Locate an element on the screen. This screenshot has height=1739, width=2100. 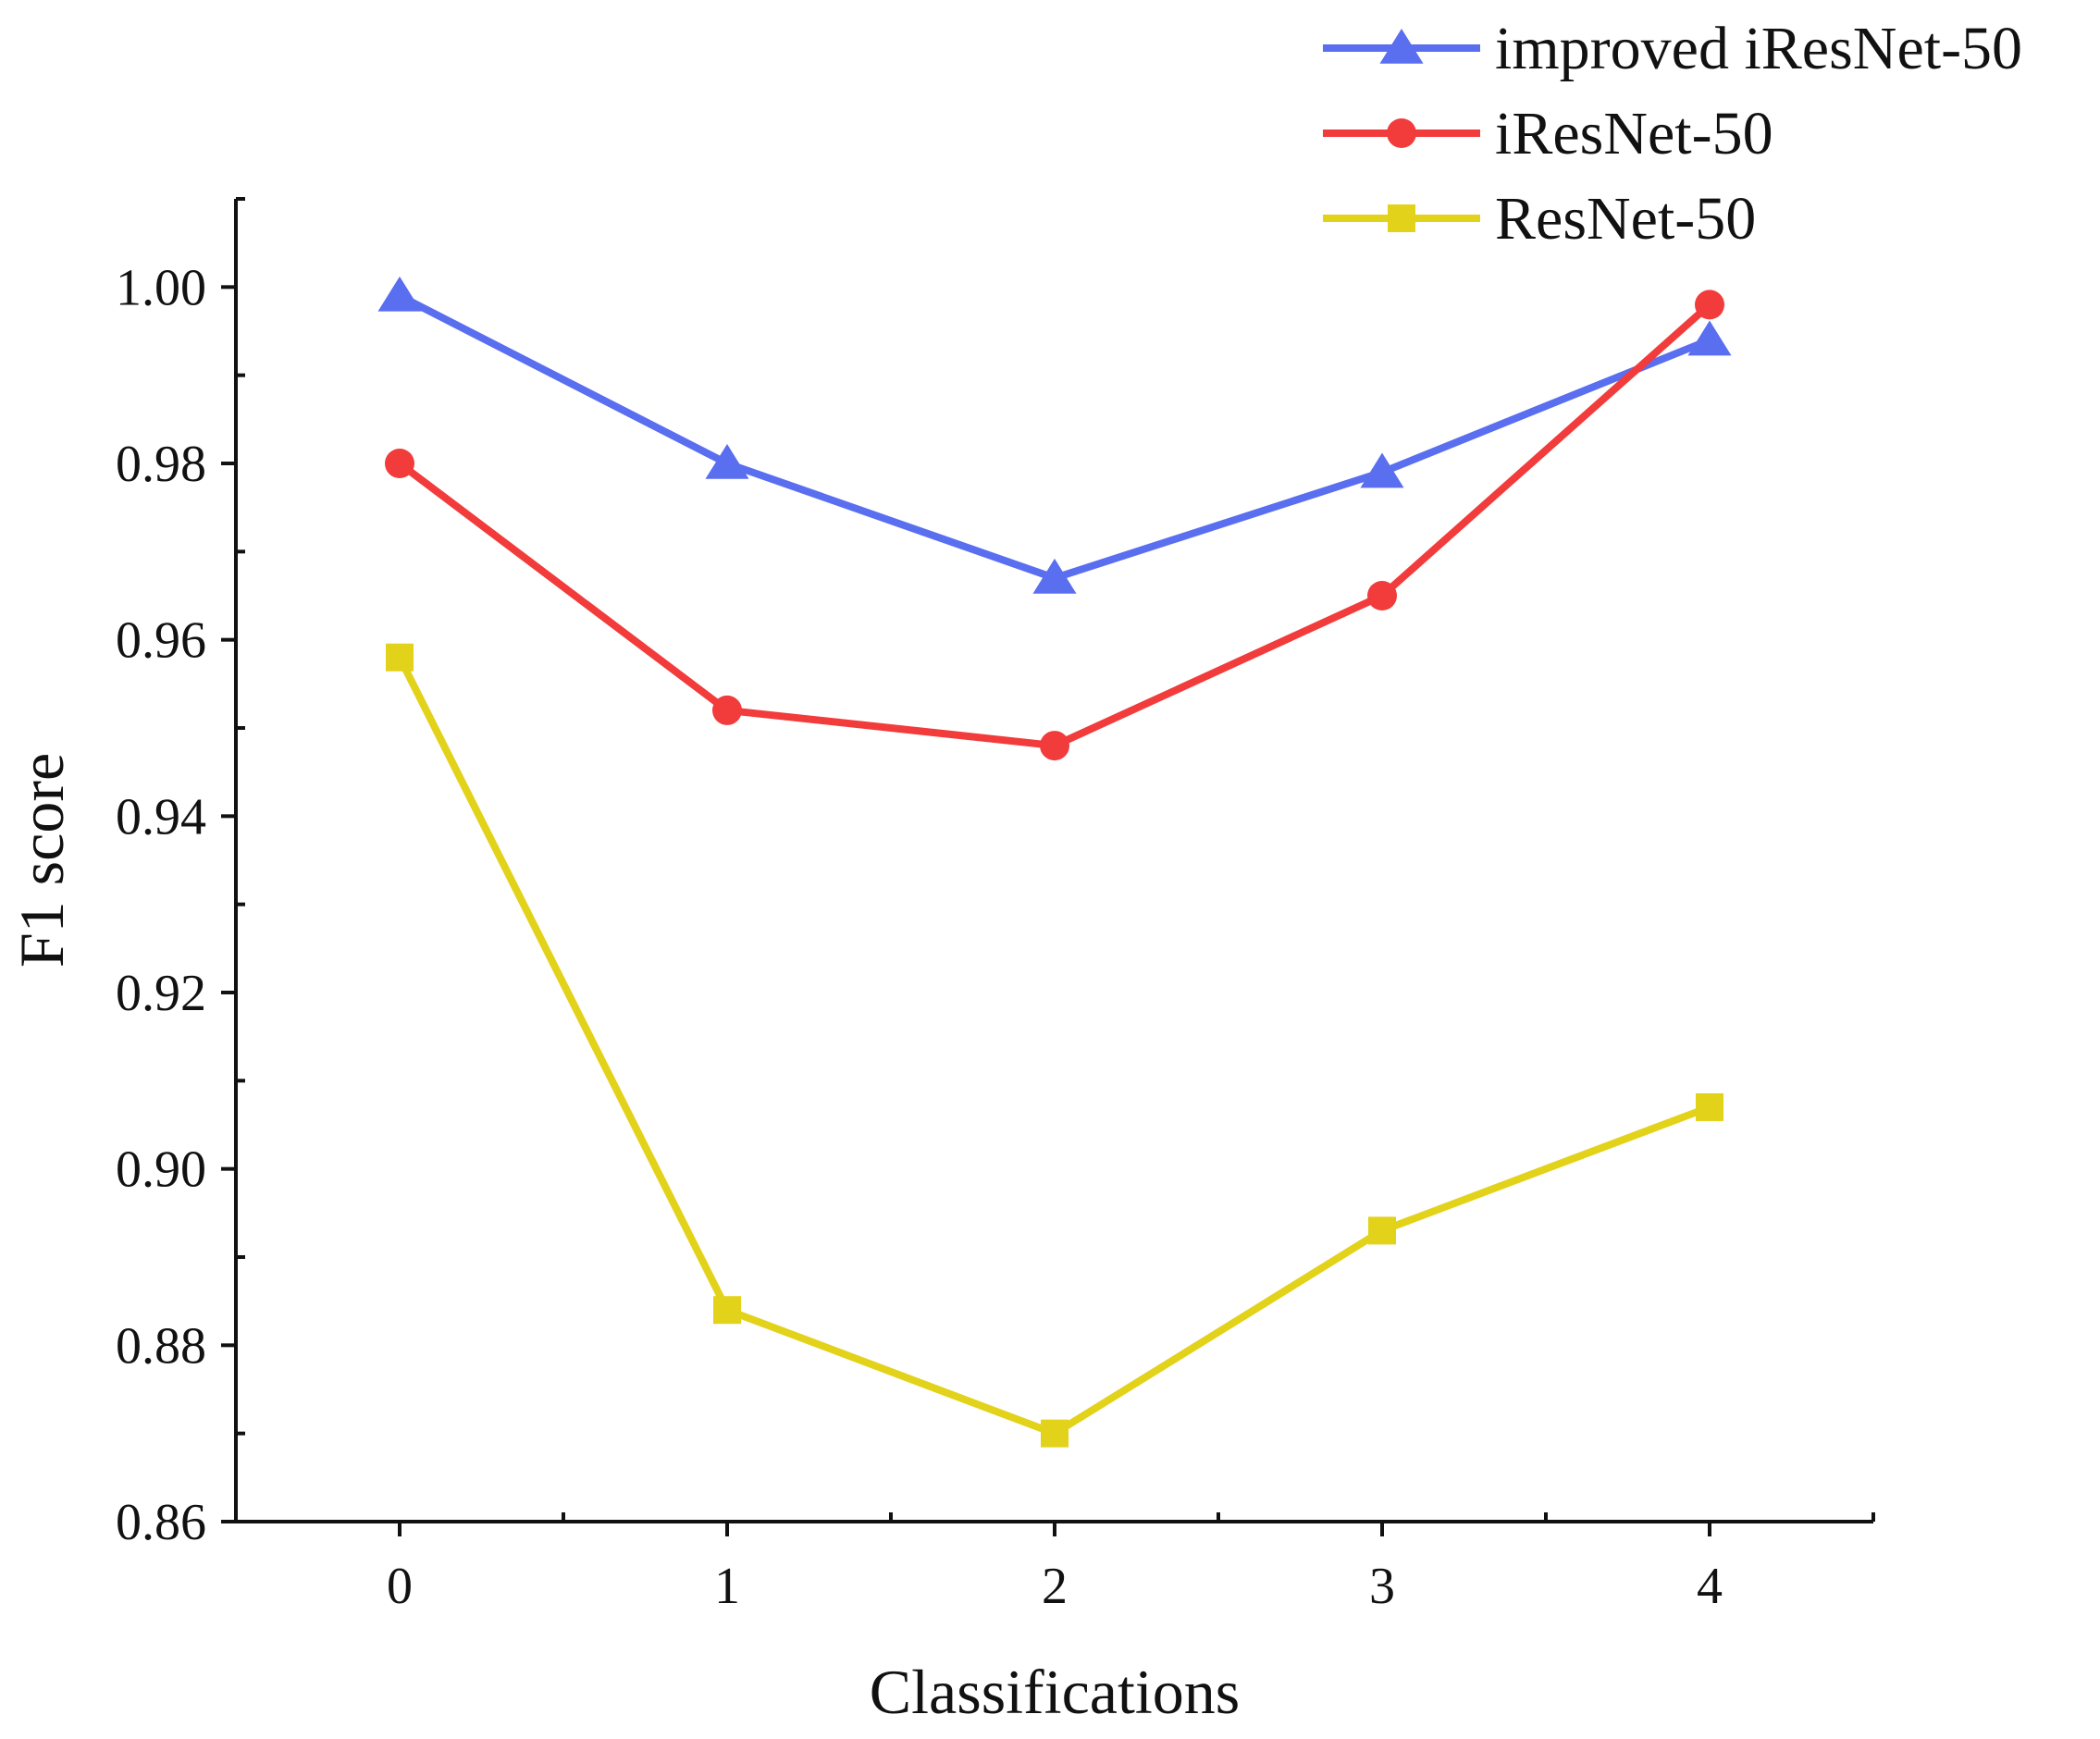
legend: improved iResNet-50 iResNet-50 ResNet-50 is located at coordinates (1672, 134).